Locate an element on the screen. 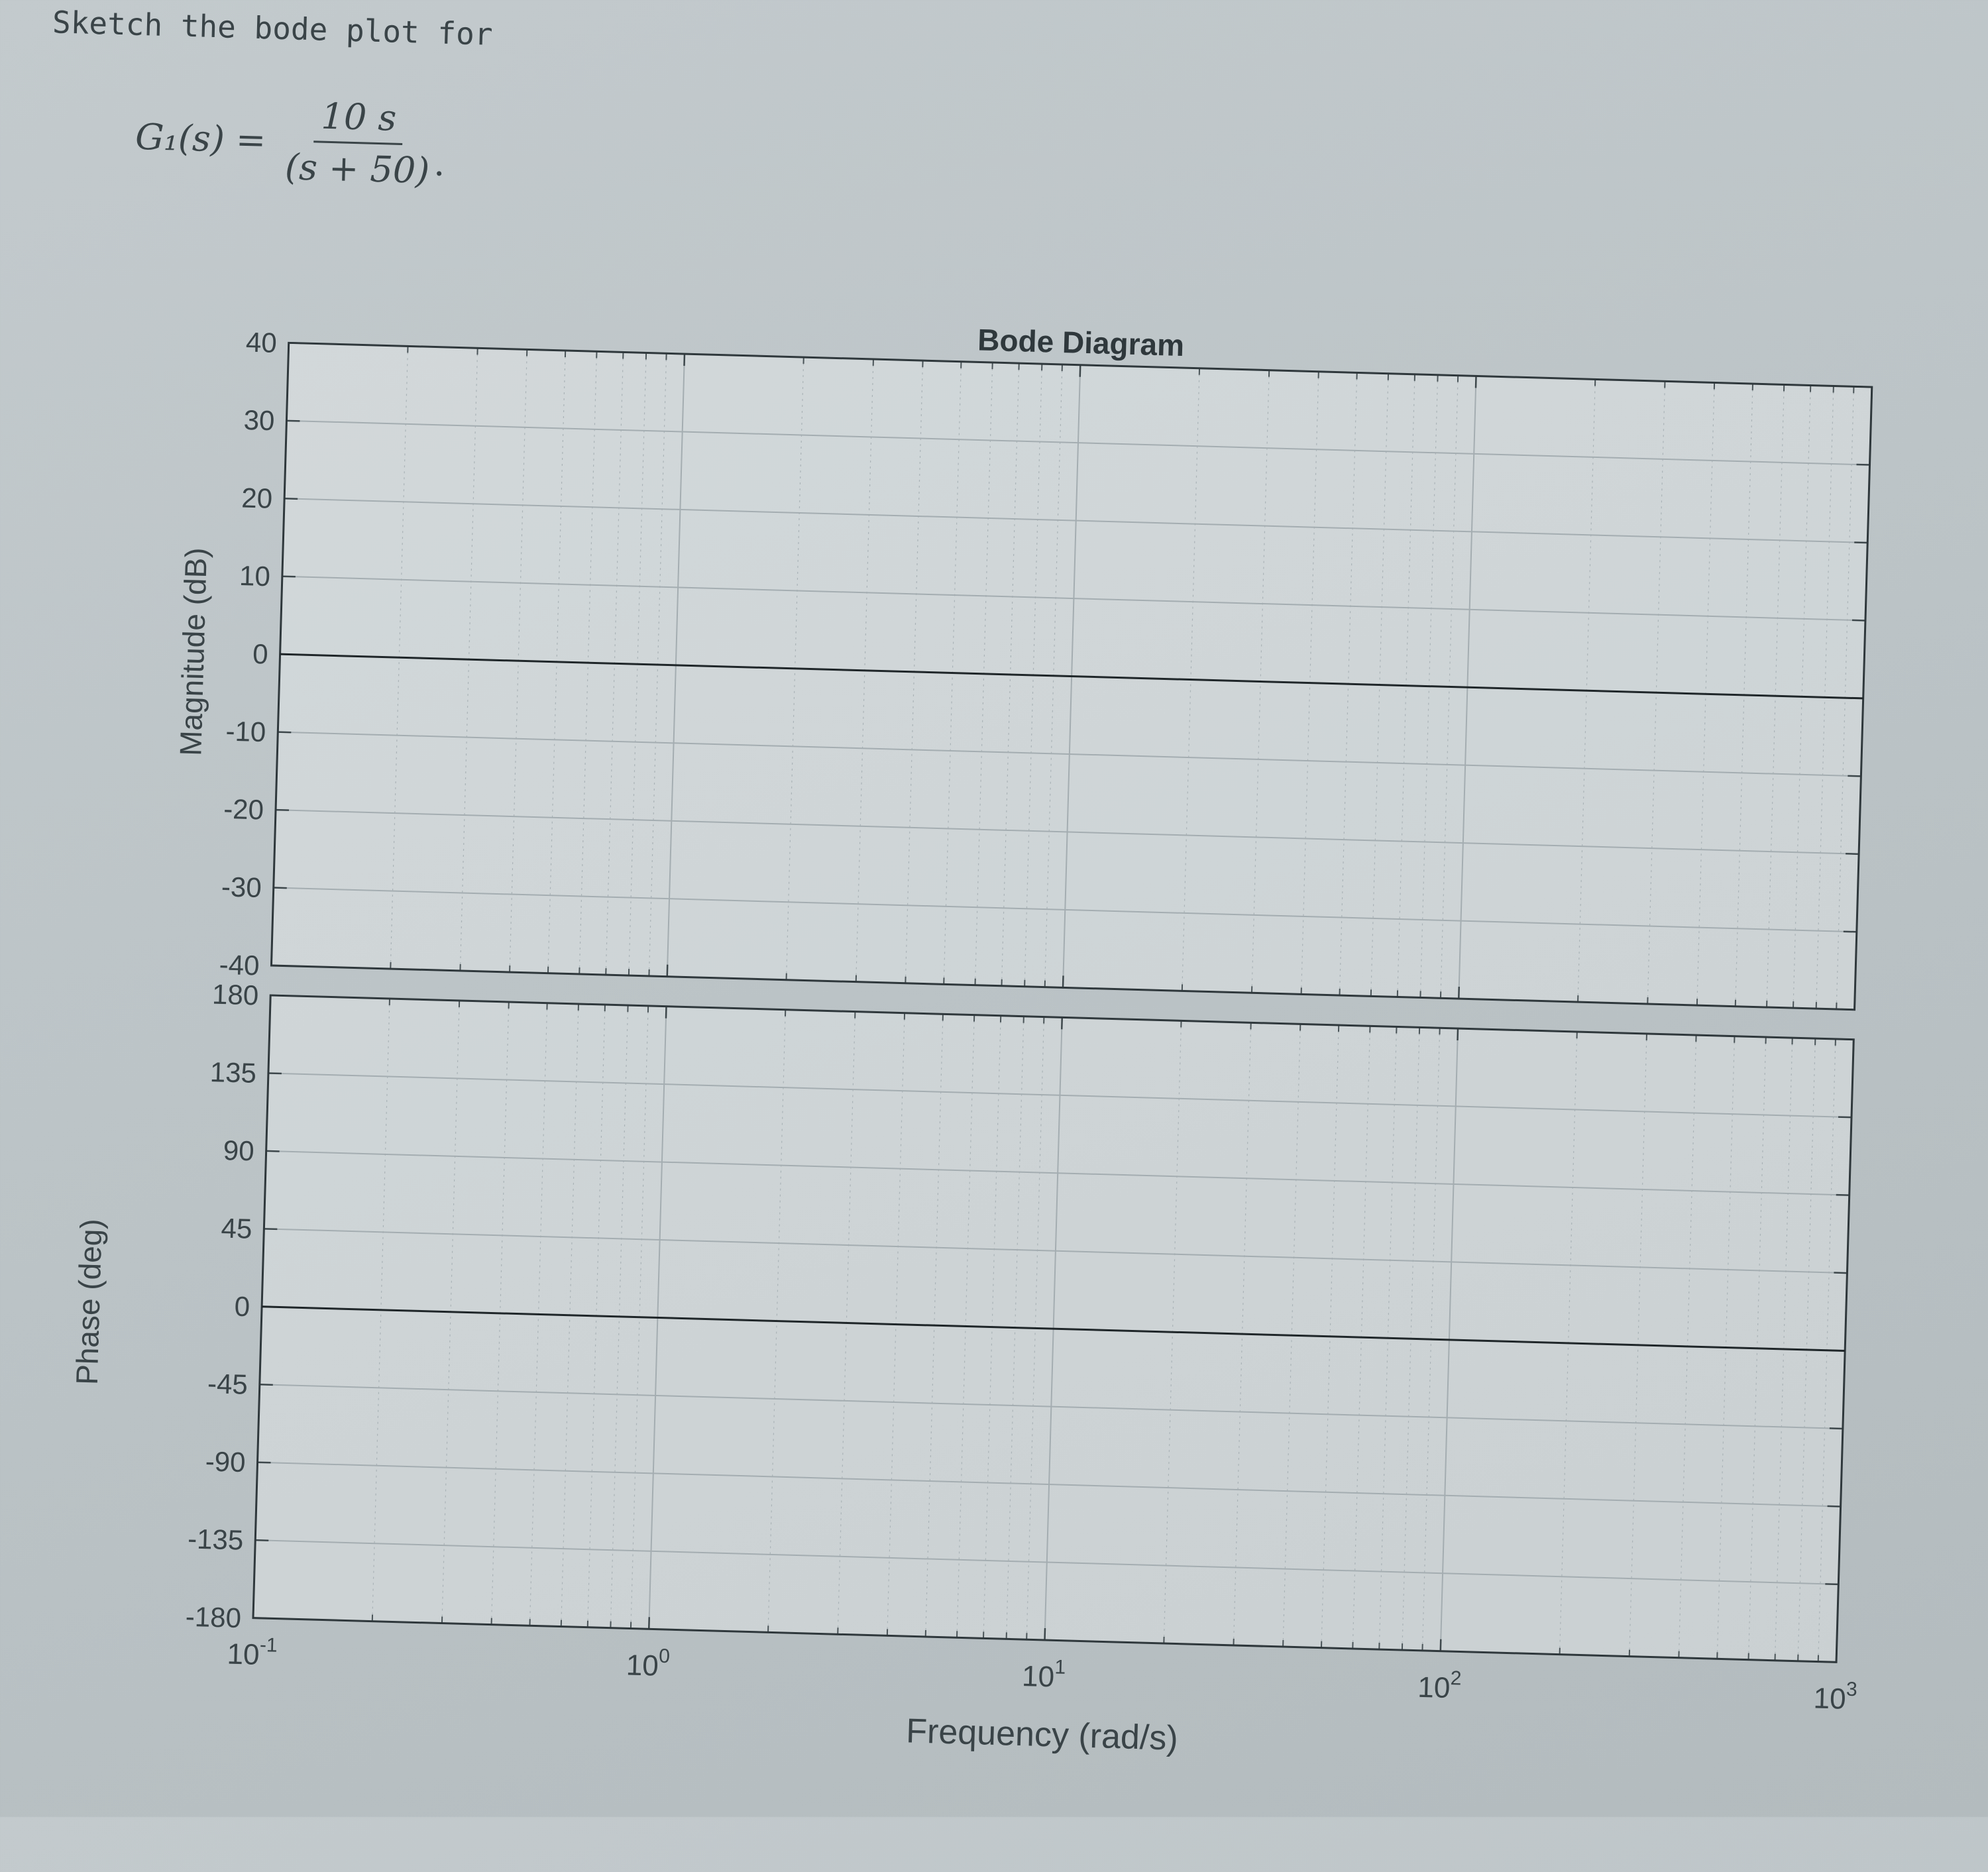 The width and height of the screenshot is (1988, 1872). y-tick-label: 45 is located at coordinates (236, 1228).